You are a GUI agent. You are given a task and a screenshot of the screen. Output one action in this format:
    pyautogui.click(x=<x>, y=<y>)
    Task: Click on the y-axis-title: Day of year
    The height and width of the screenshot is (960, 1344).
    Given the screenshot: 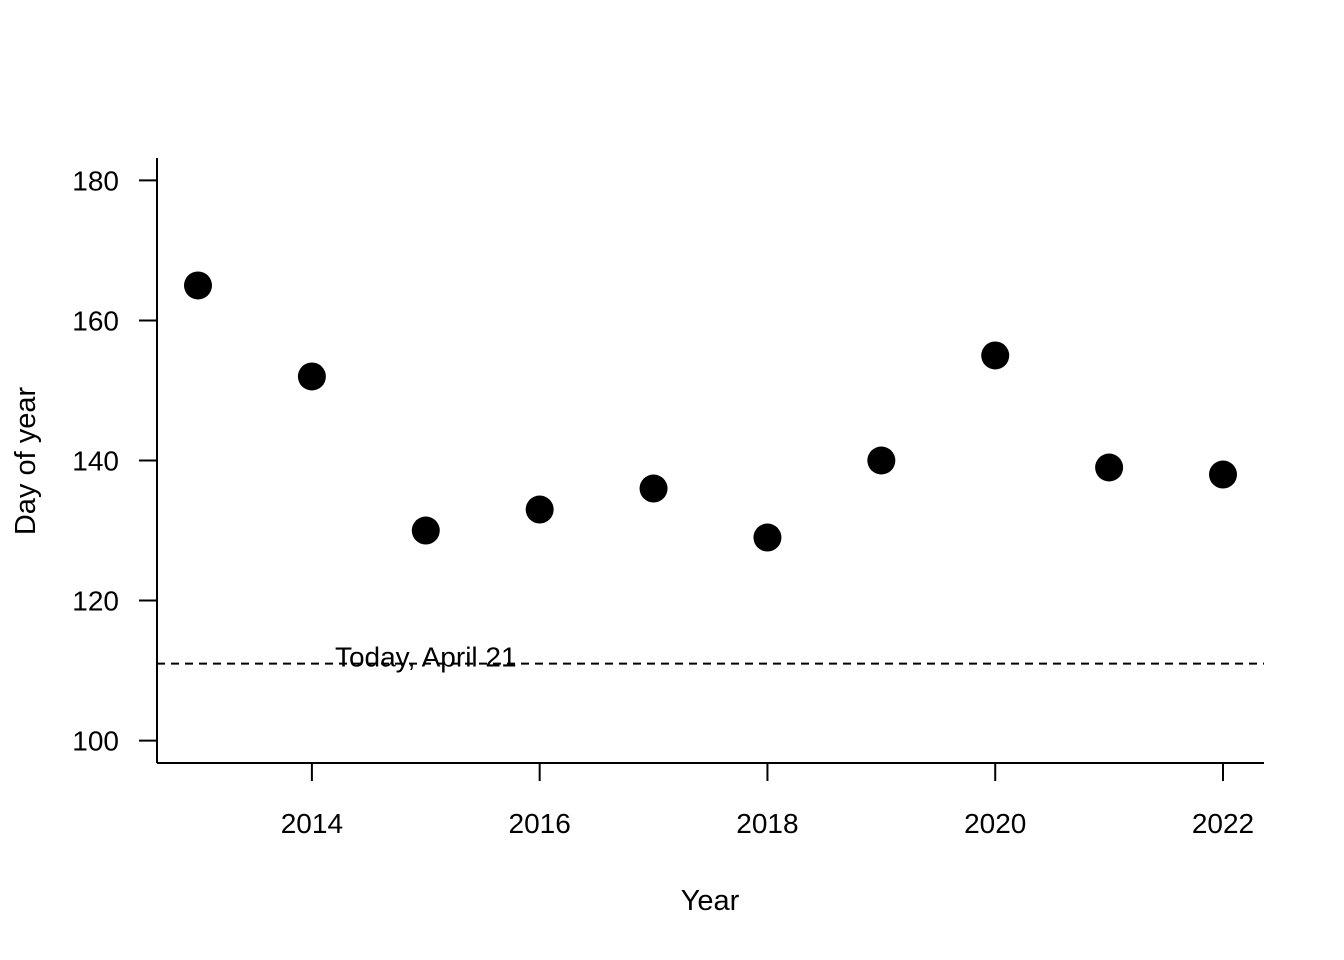 What is the action you would take?
    pyautogui.click(x=26, y=461)
    